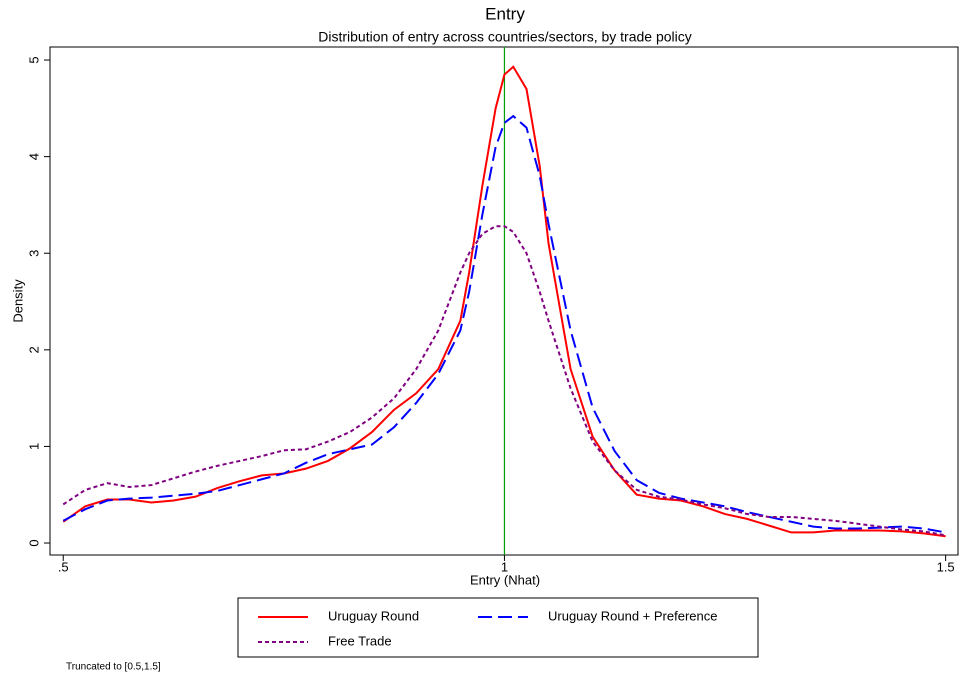 This screenshot has height=679, width=961. I want to click on y-tick-label: 3, so click(33, 253).